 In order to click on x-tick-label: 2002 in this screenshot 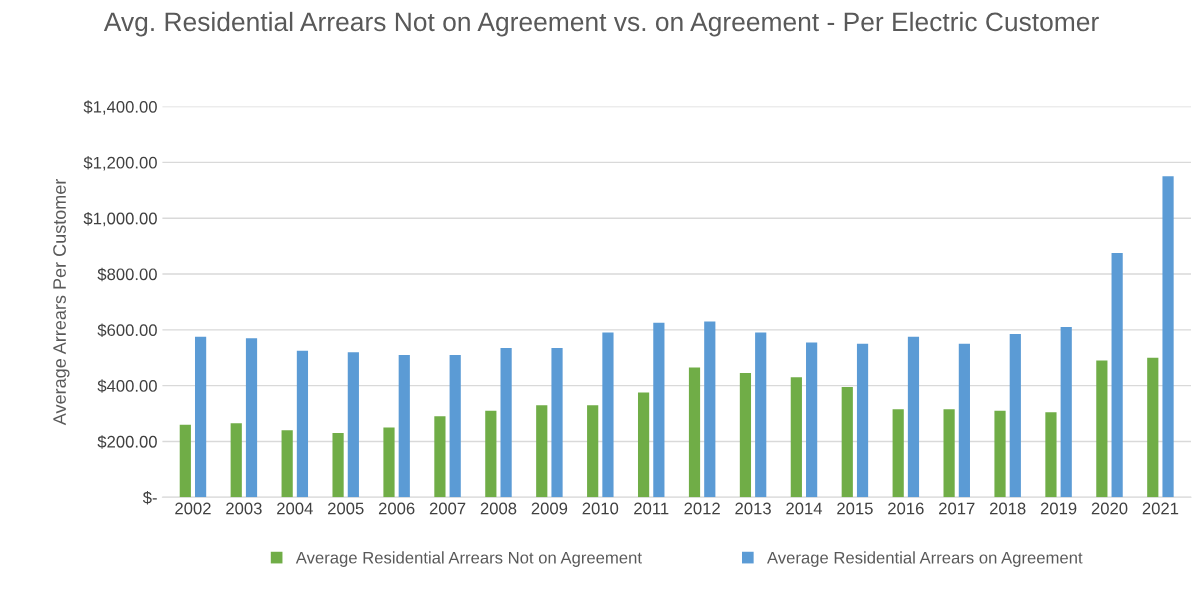, I will do `click(193, 508)`.